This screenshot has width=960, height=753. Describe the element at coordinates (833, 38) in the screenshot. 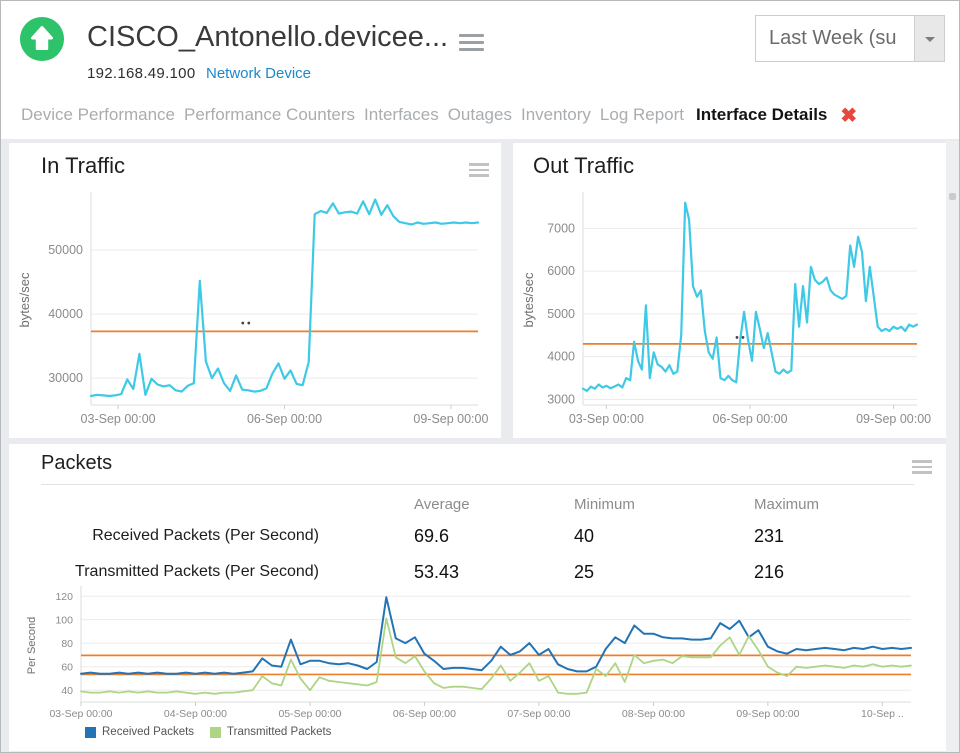

I see `time-range-value: Last Week (su` at that location.